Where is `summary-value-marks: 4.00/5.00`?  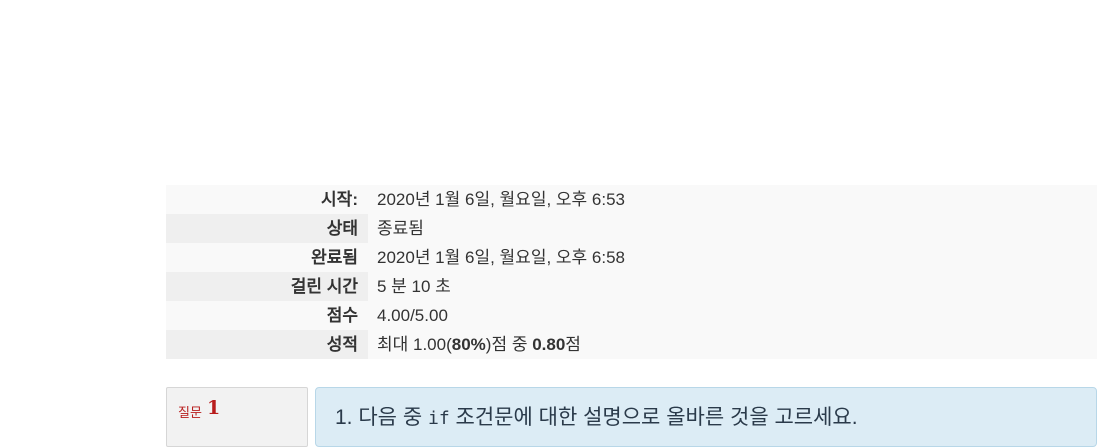 summary-value-marks: 4.00/5.00 is located at coordinates (732, 315).